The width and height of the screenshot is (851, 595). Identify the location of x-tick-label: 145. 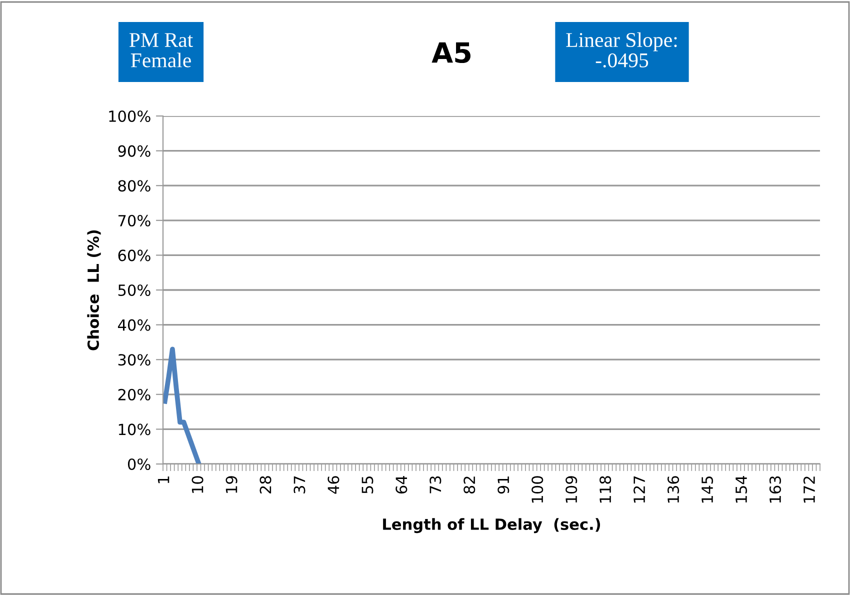
(708, 489).